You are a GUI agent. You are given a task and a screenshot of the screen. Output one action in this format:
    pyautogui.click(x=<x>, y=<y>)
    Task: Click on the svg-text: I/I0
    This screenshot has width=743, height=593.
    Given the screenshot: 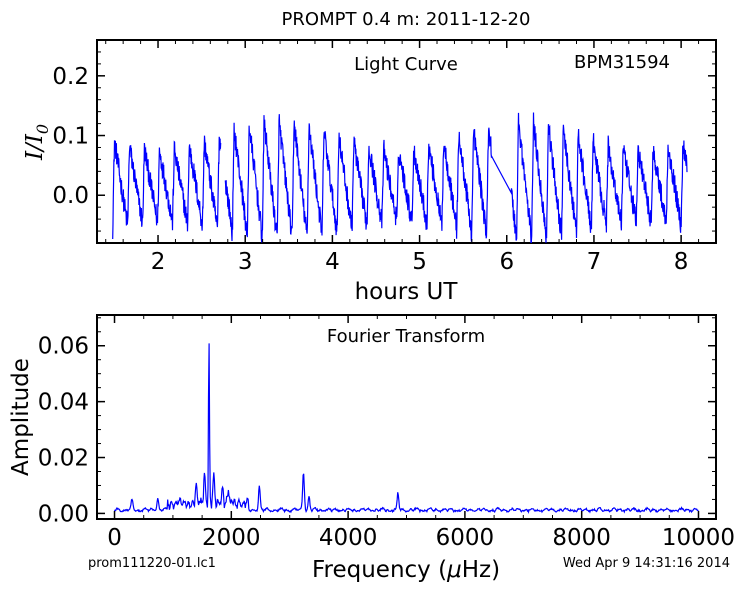 What is the action you would take?
    pyautogui.click(x=37, y=142)
    